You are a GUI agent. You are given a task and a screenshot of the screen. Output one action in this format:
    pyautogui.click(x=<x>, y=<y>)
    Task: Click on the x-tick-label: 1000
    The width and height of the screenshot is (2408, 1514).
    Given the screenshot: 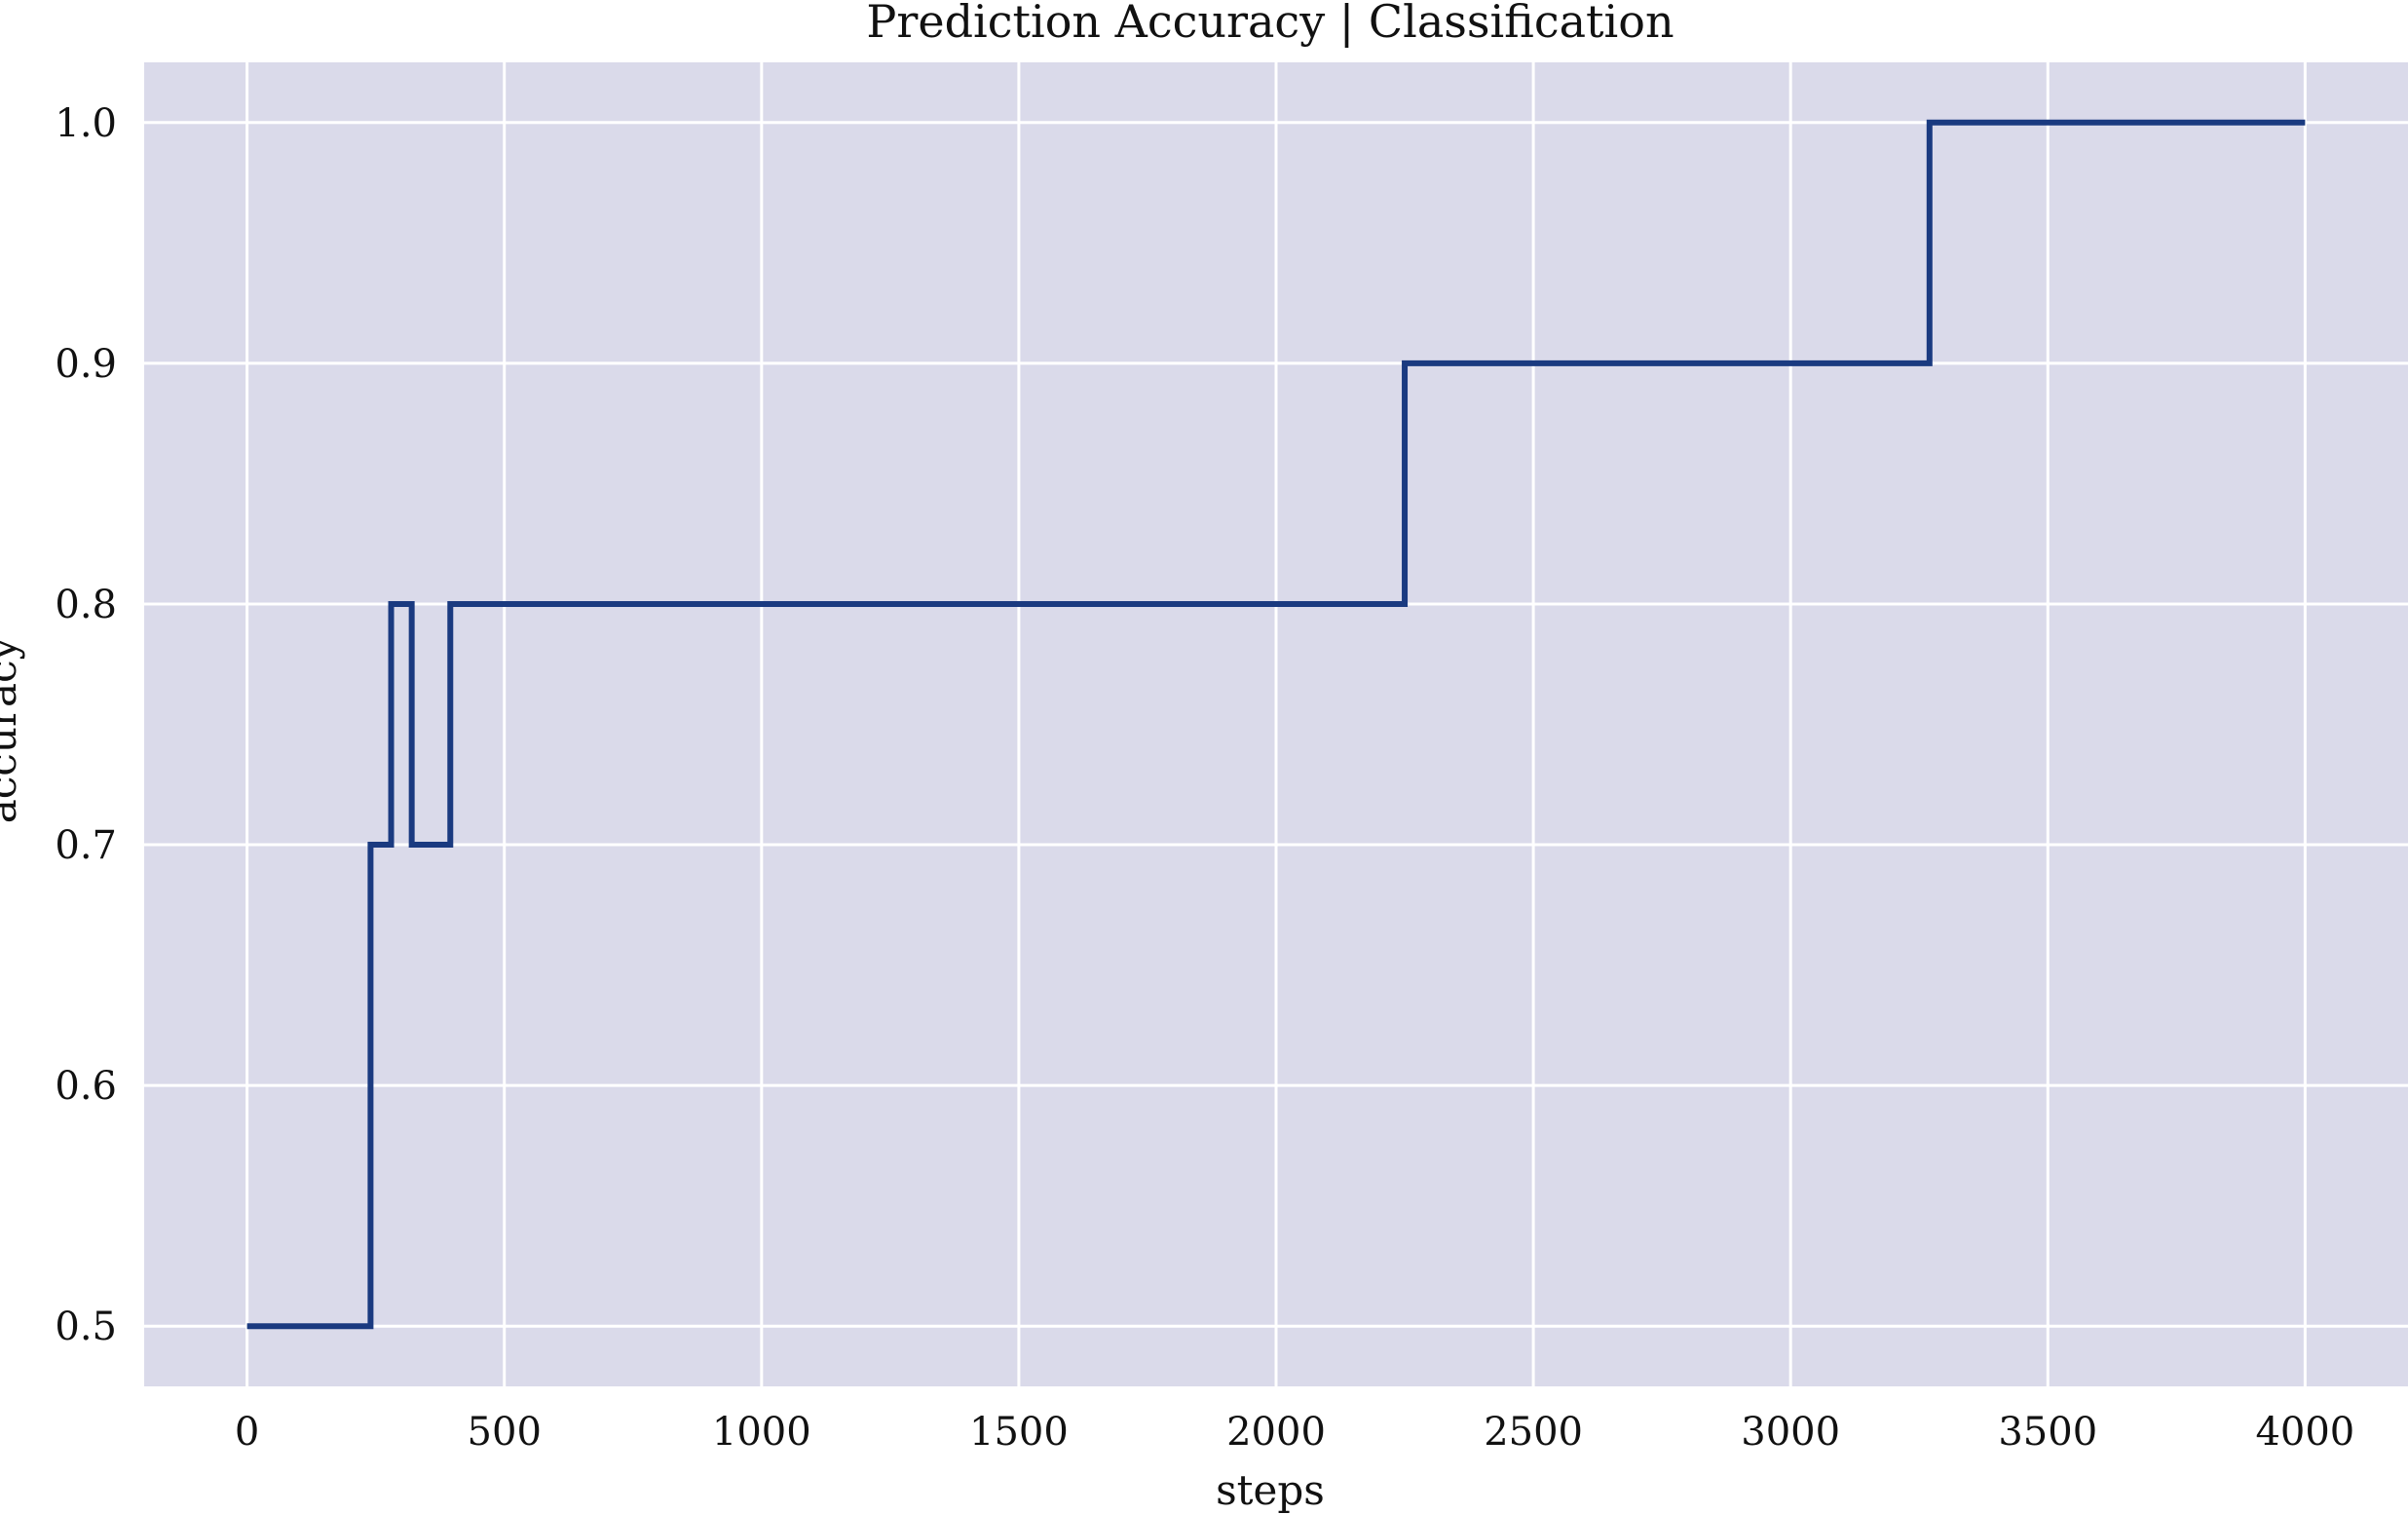 What is the action you would take?
    pyautogui.click(x=761, y=1432)
    